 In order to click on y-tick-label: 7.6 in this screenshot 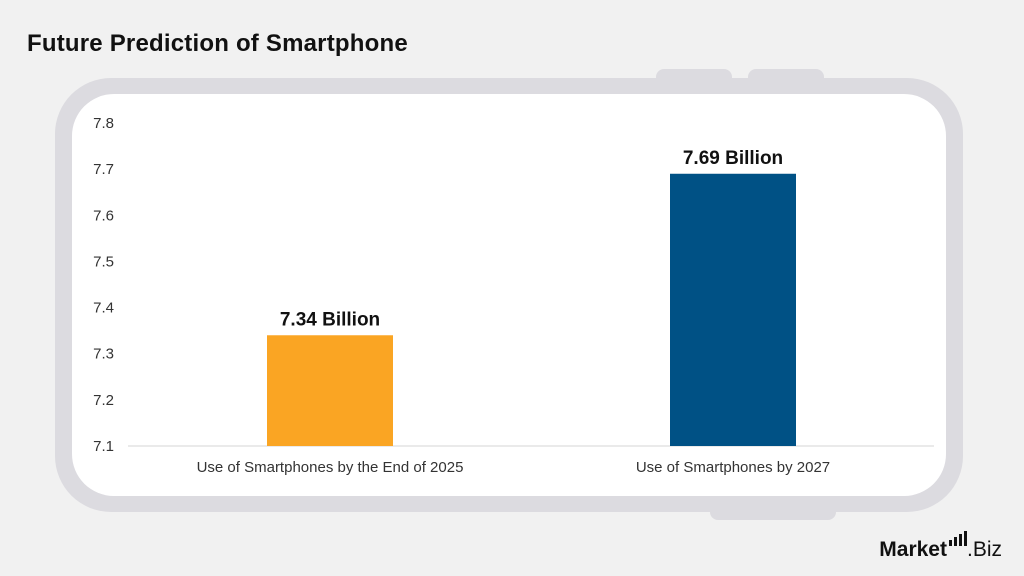, I will do `click(103, 215)`.